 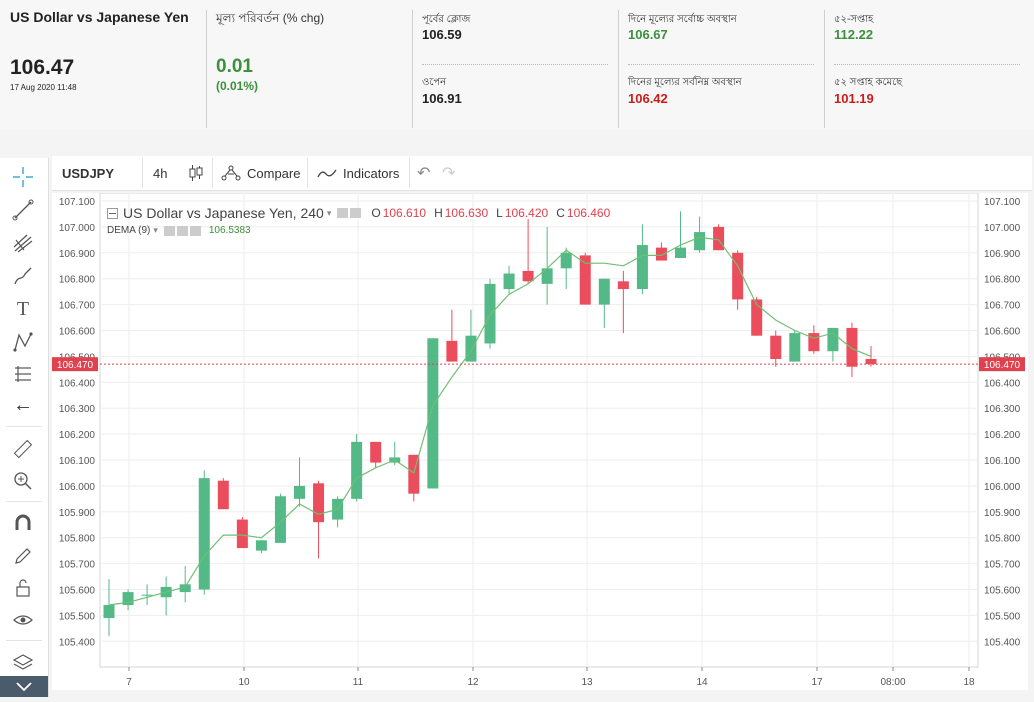 What do you see at coordinates (23, 308) in the screenshot?
I see `text-tool-icon: T` at bounding box center [23, 308].